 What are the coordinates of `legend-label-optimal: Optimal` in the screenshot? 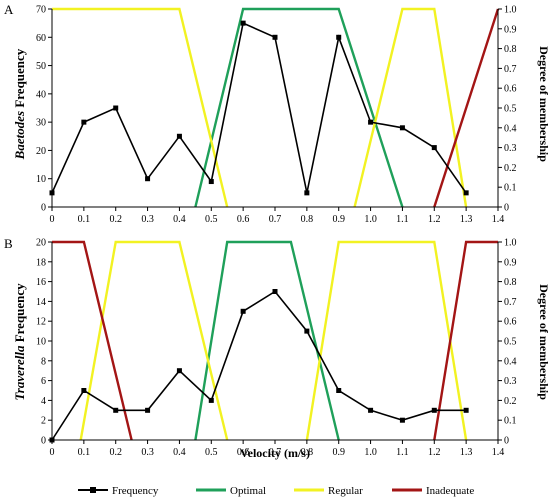 It's located at (248, 491).